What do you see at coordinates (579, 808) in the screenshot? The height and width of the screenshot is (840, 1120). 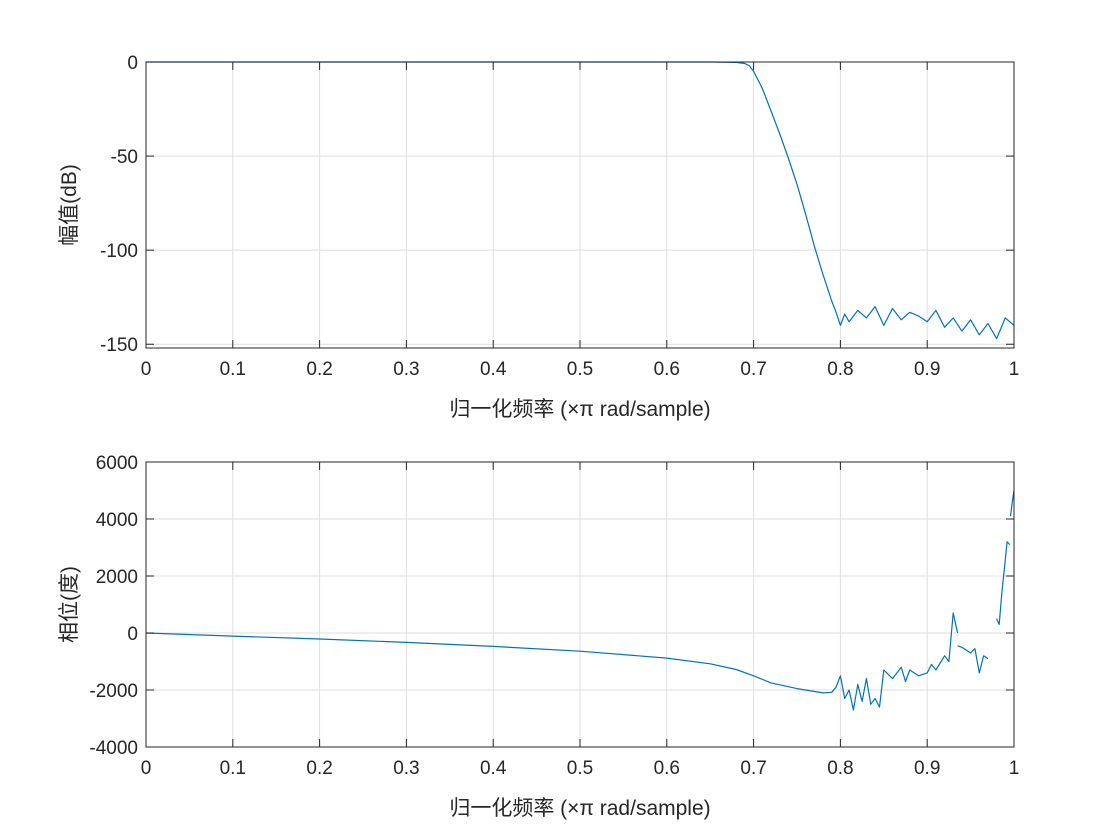 I see `phase-x-axis-label: 归一化频率 (×π rad/sample)` at bounding box center [579, 808].